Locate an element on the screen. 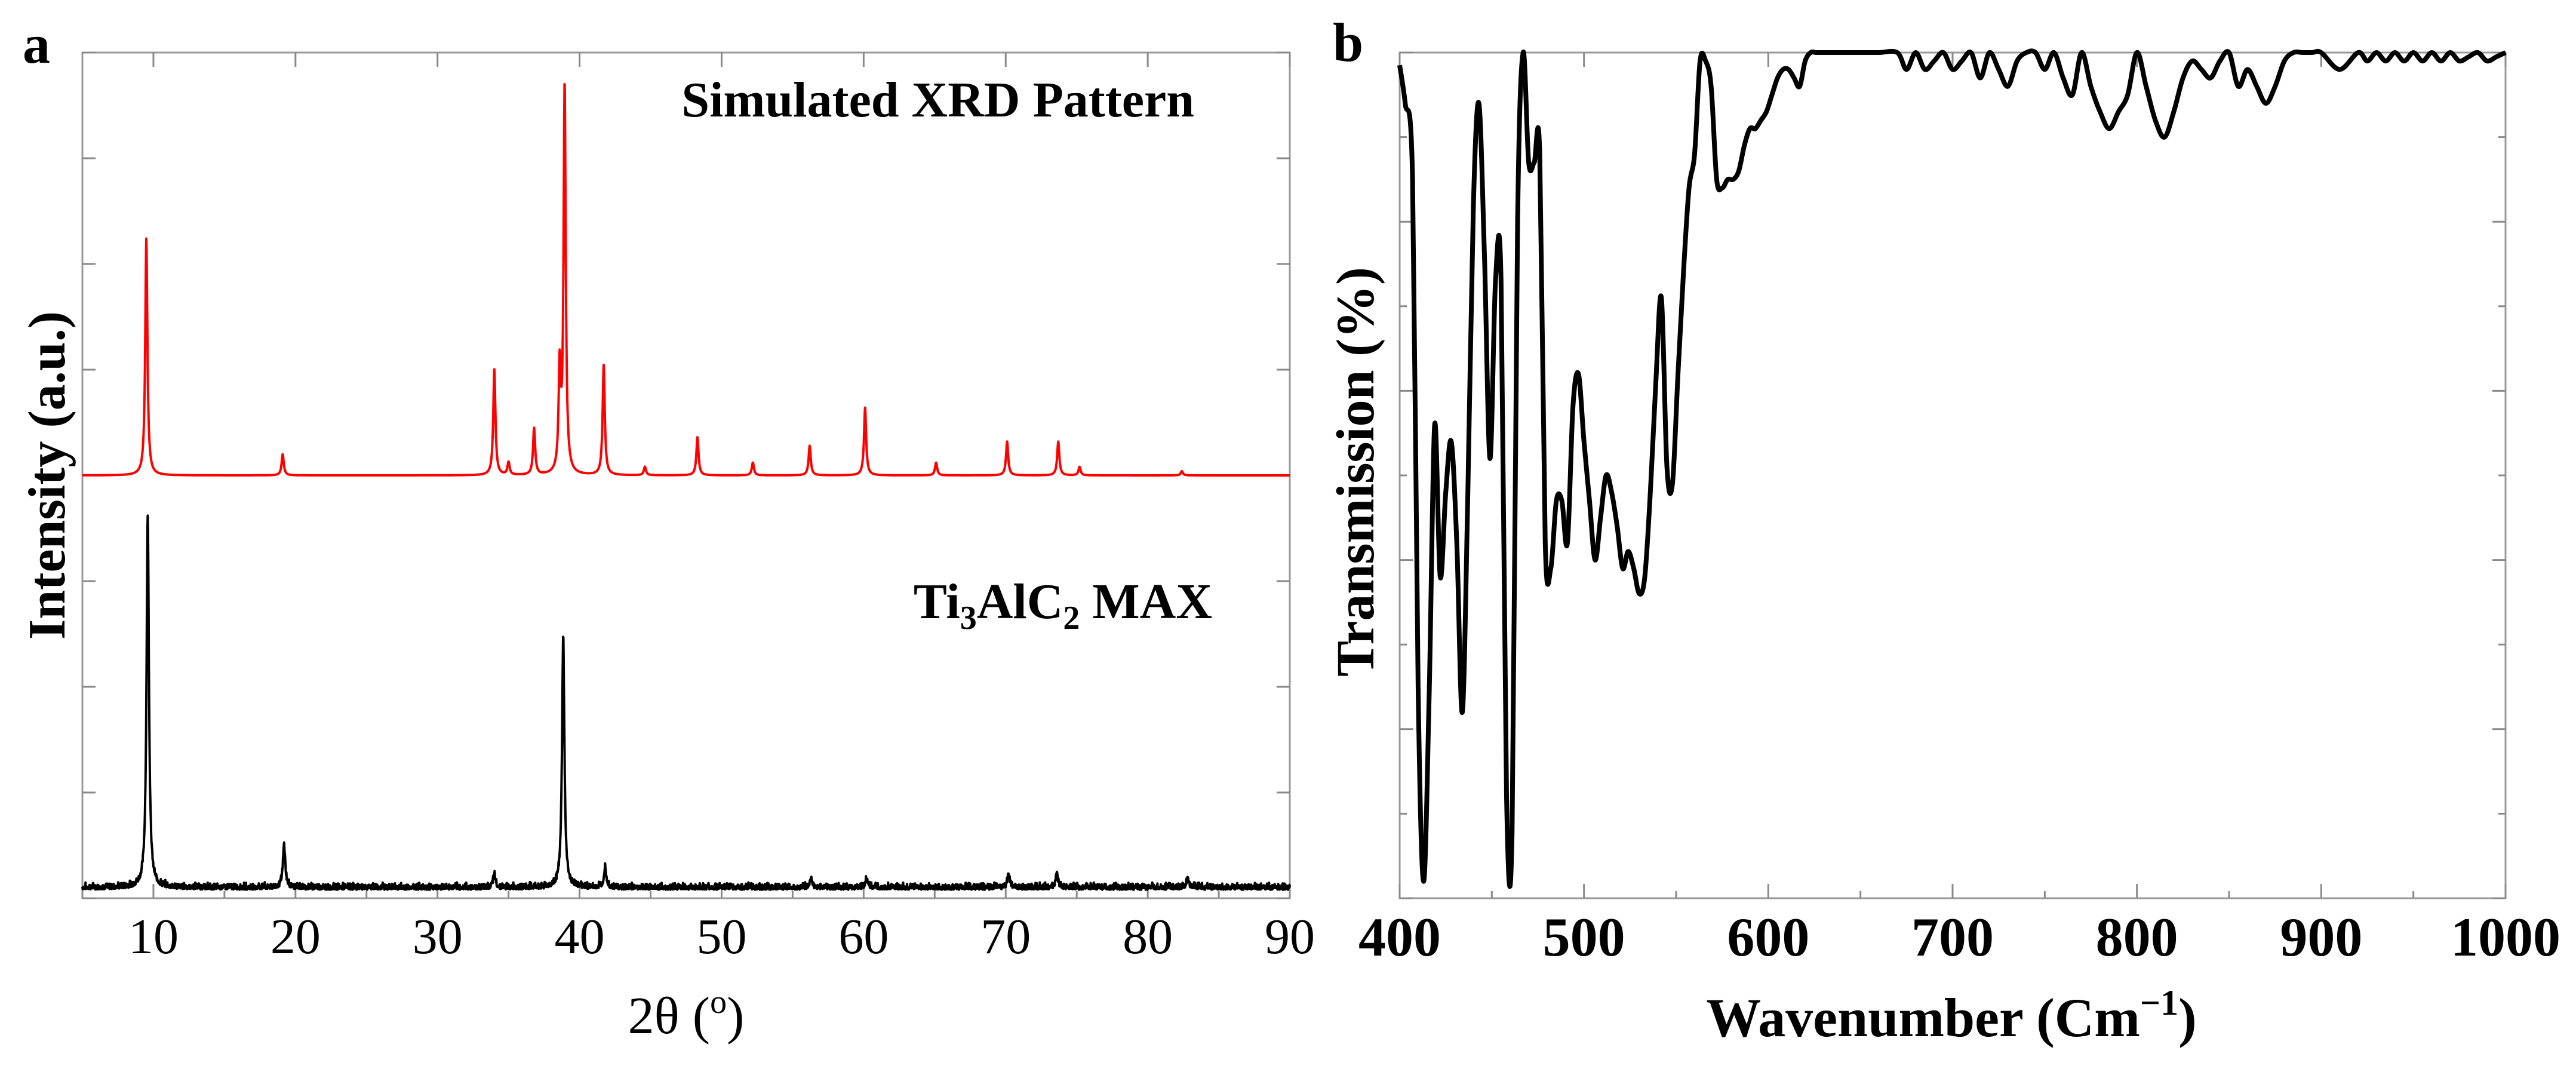 The image size is (2576, 1078). panel-a-x-axis-label: 2θ (o) is located at coordinates (687, 1014).